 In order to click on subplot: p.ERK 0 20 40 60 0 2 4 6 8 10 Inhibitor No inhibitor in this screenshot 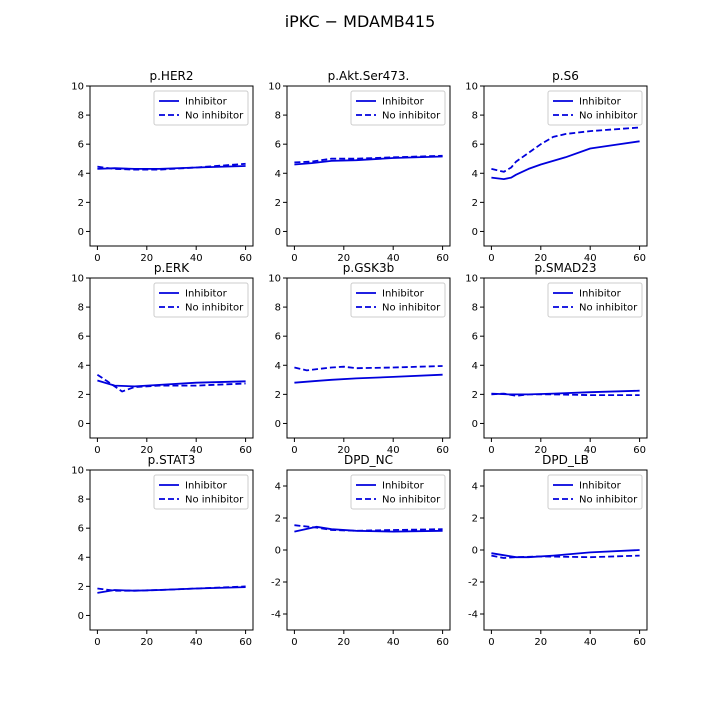, I will do `click(162, 358)`.